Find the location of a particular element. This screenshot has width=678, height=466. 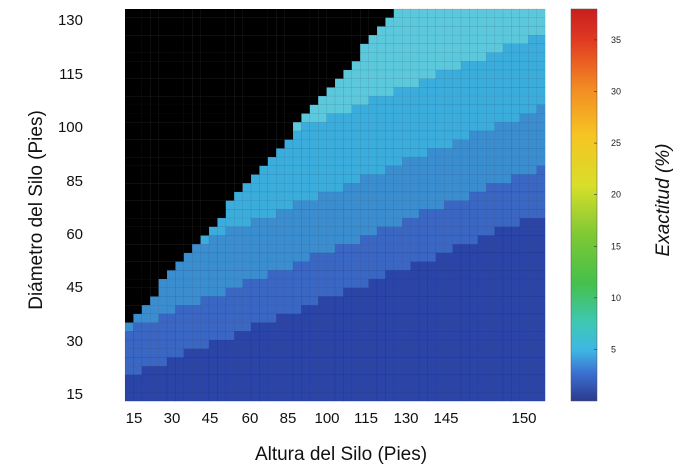

colorbar-title: Exactitud (%) is located at coordinates (663, 200).